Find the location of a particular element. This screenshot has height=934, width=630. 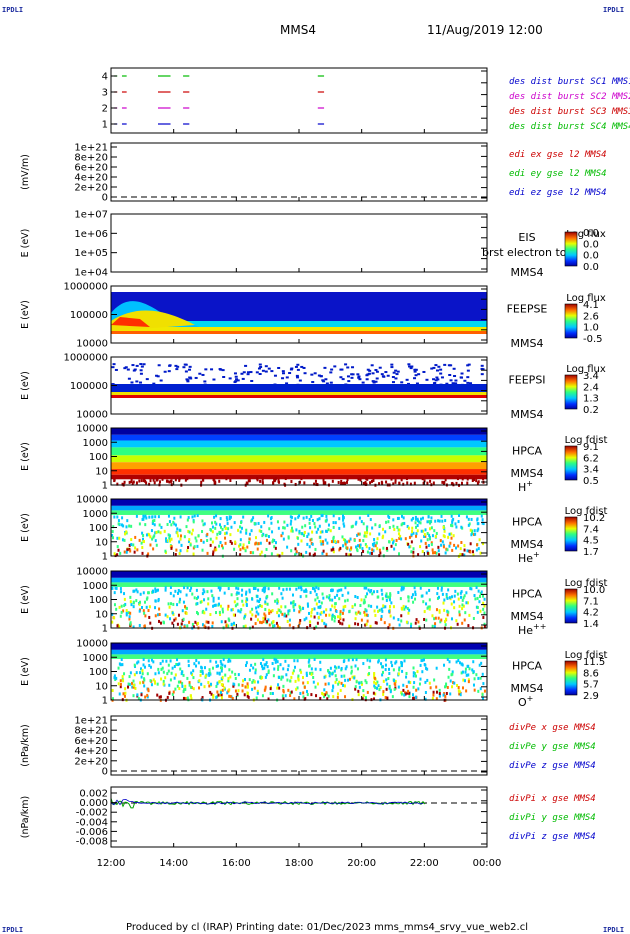

hpca_hepp-spacecraft: MMS4 is located at coordinates (527, 616).